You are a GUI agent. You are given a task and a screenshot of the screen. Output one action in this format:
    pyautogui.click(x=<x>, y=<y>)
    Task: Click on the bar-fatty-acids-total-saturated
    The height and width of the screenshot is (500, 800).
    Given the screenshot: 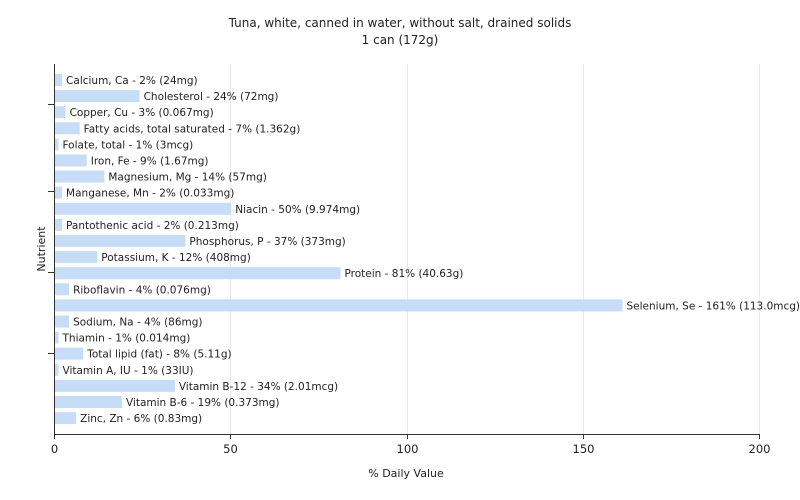 What is the action you would take?
    pyautogui.click(x=67, y=128)
    